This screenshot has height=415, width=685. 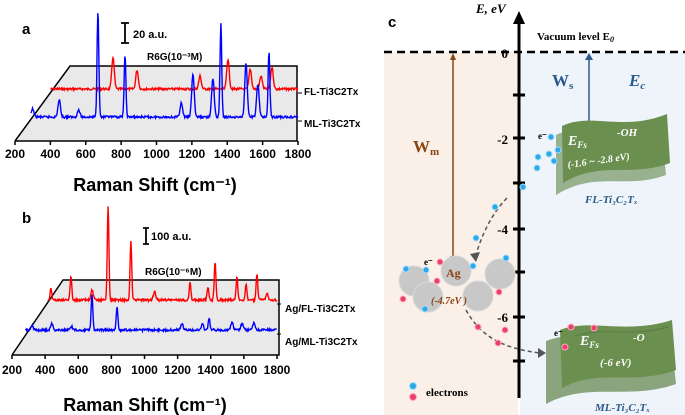 I want to click on spectrum-line-ml-ti3c2tx, so click(x=164, y=67).